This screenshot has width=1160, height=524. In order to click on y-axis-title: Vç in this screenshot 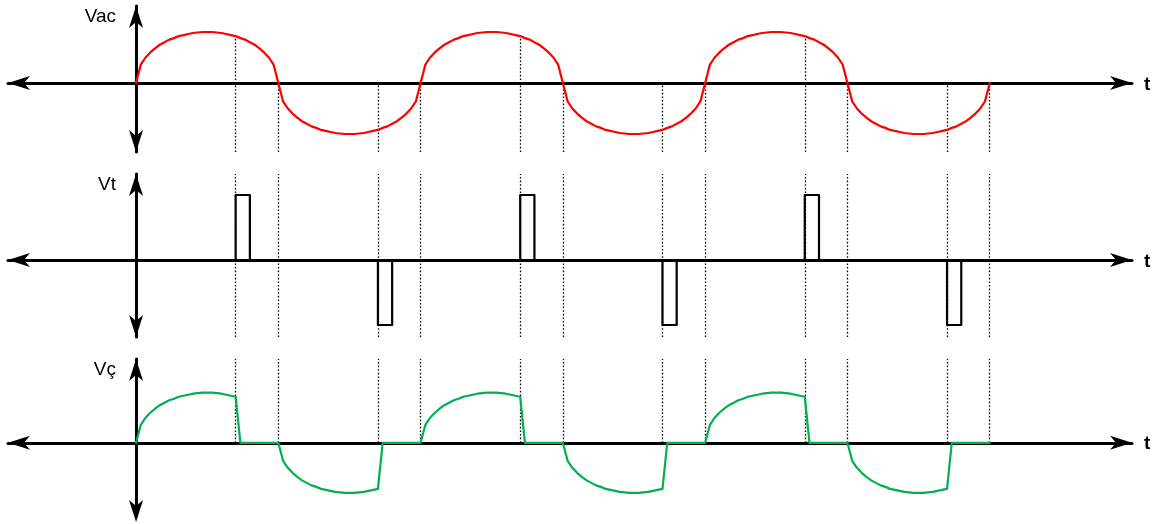, I will do `click(105, 368)`.